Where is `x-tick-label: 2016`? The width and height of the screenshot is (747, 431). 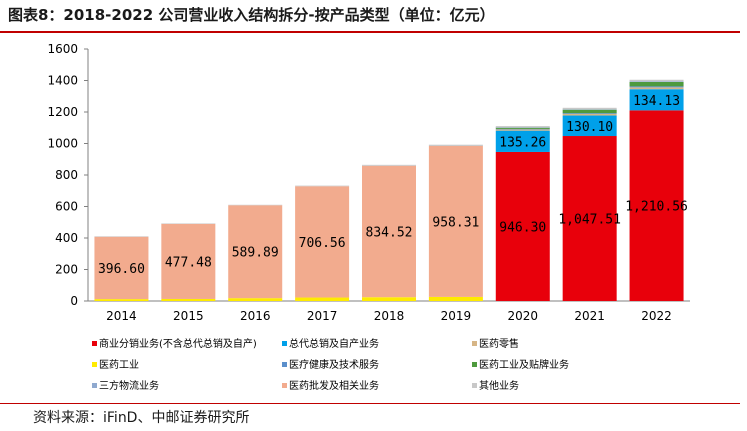 x-tick-label: 2016 is located at coordinates (255, 316).